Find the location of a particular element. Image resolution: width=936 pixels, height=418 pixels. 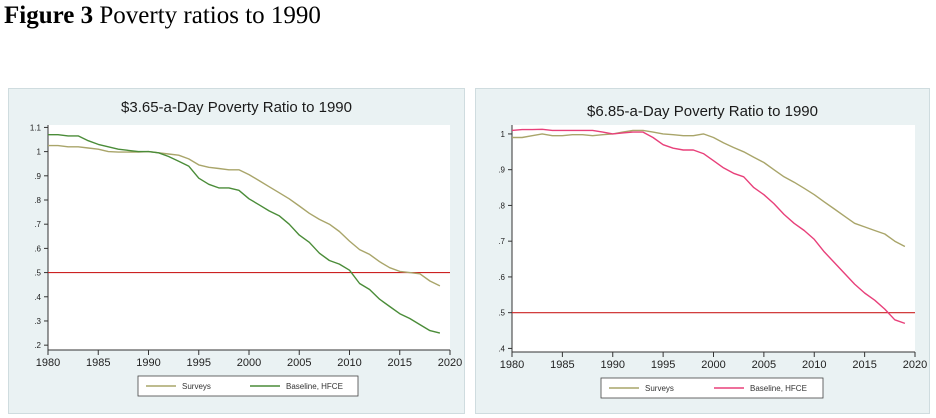

figure-caption: Poverty ratios to 1990 is located at coordinates (210, 15).